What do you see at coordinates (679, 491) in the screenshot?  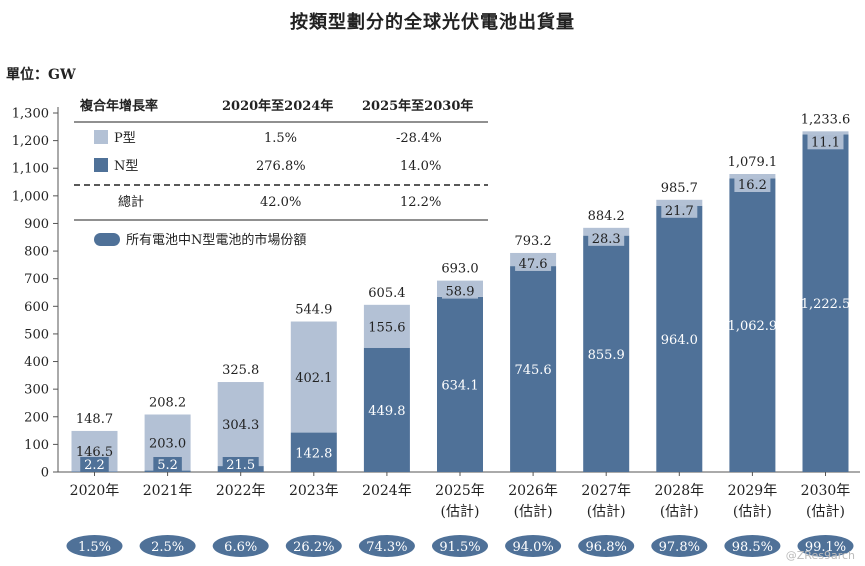 I see `x-tick-label: 2028年` at bounding box center [679, 491].